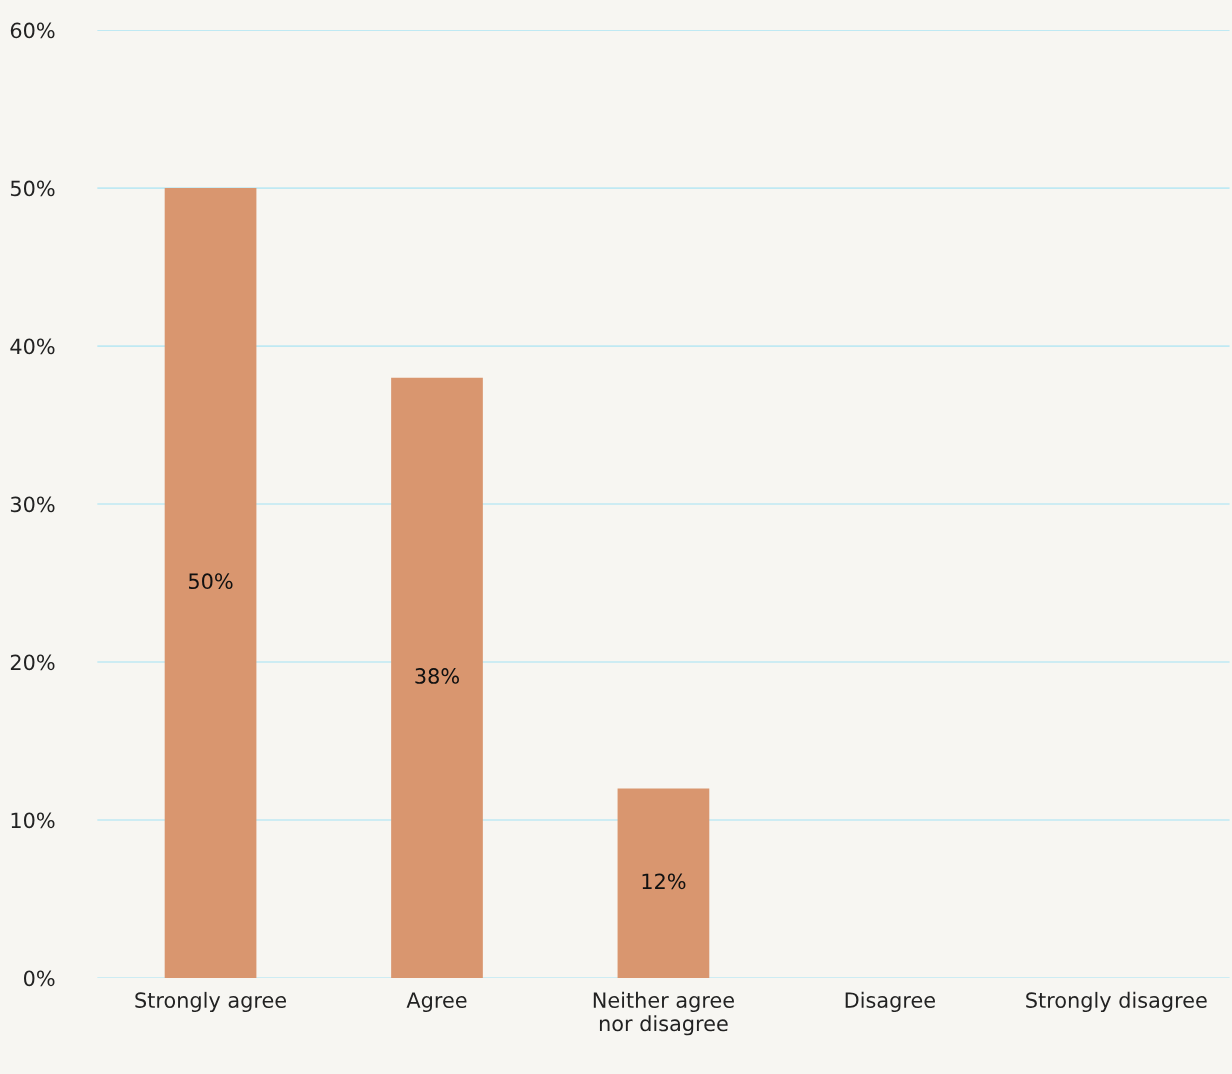  Describe the element at coordinates (890, 1002) in the screenshot. I see `x-tick-label: Disagree` at that location.